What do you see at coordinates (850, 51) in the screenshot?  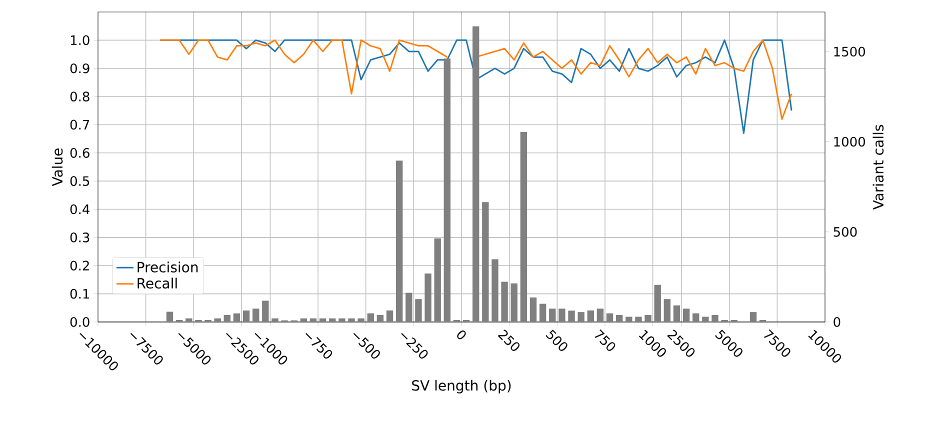 I see `y2-tick-label: 1500` at bounding box center [850, 51].